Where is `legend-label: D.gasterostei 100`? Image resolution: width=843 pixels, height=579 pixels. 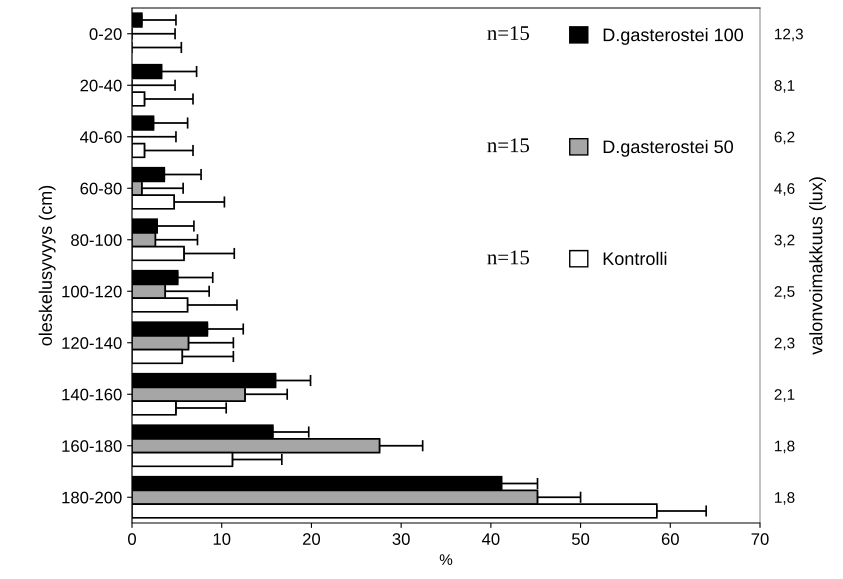 legend-label: D.gasterostei 100 is located at coordinates (674, 36).